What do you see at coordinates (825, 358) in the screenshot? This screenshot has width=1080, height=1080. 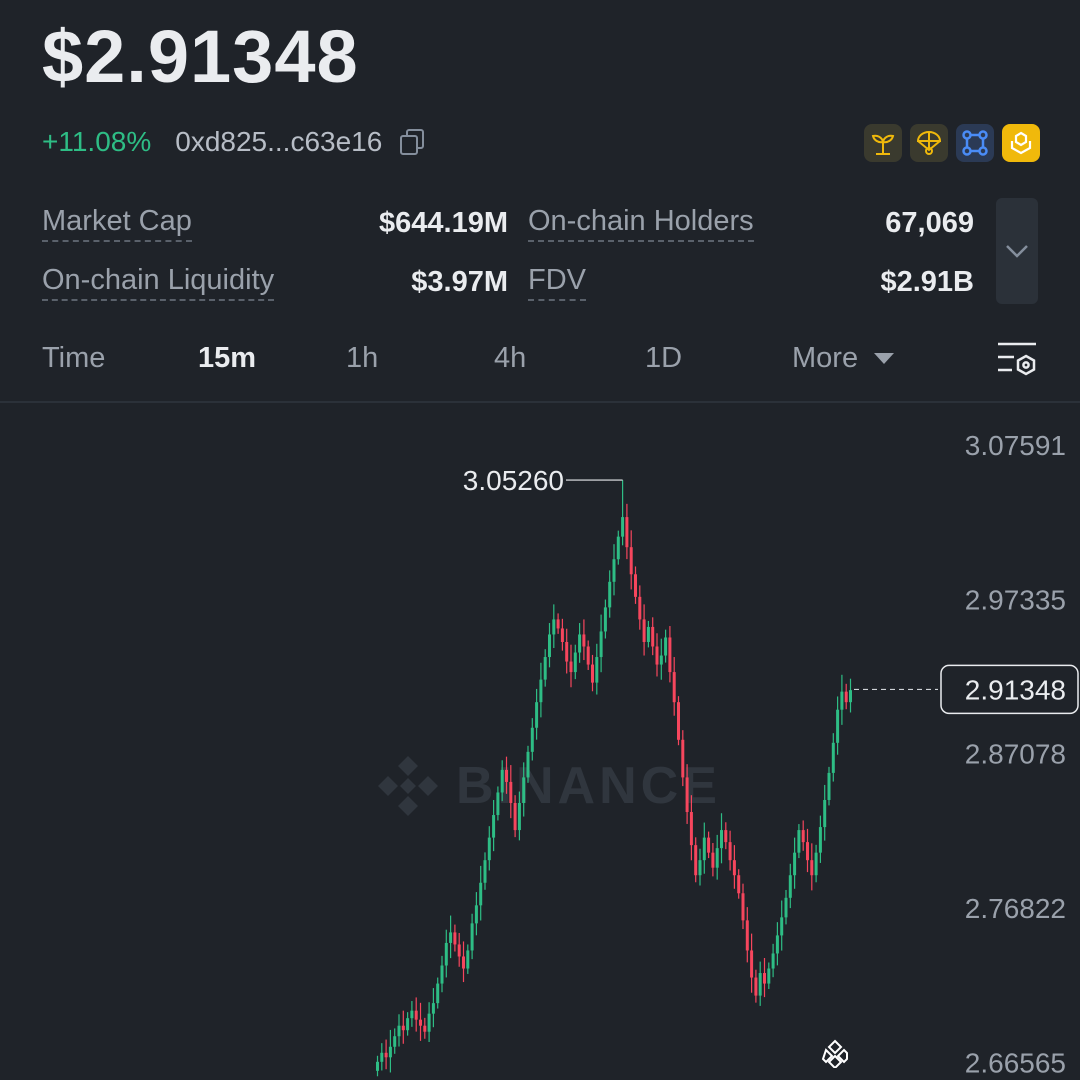 I see `tab-more-label: More` at bounding box center [825, 358].